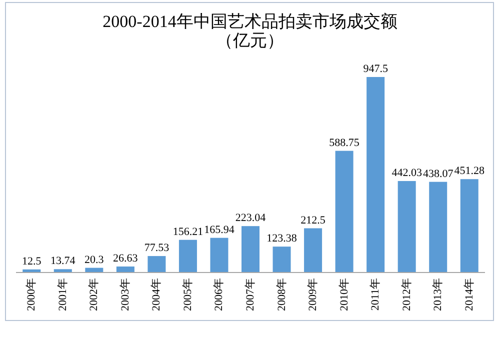 The image size is (500, 339). I want to click on x-tick-label: 2004年, so click(156, 294).